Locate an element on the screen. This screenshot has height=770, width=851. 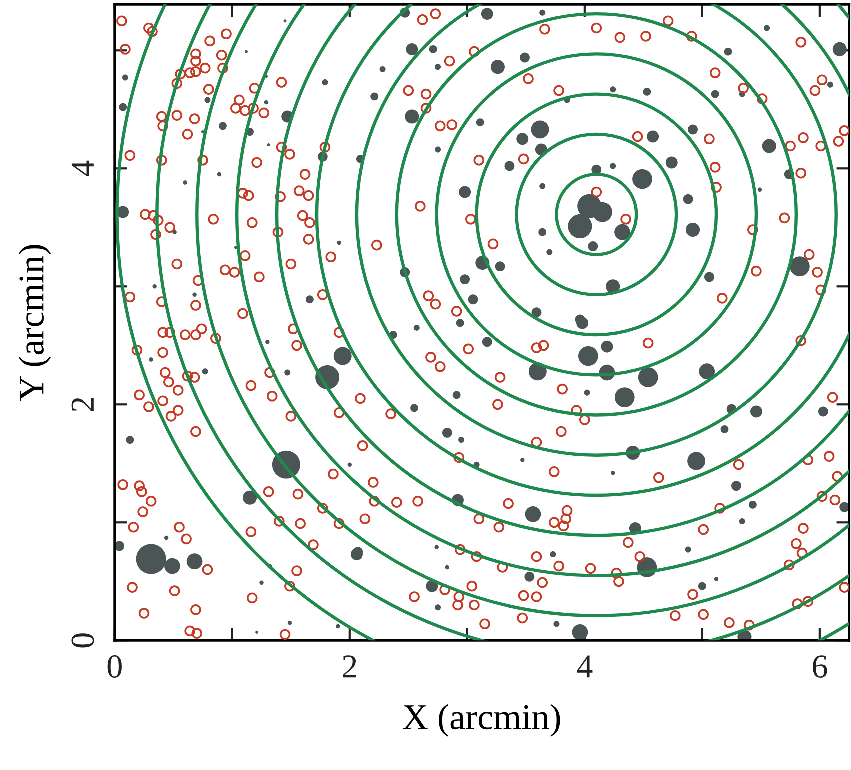
x-tick-label: 0 is located at coordinates (115, 666).